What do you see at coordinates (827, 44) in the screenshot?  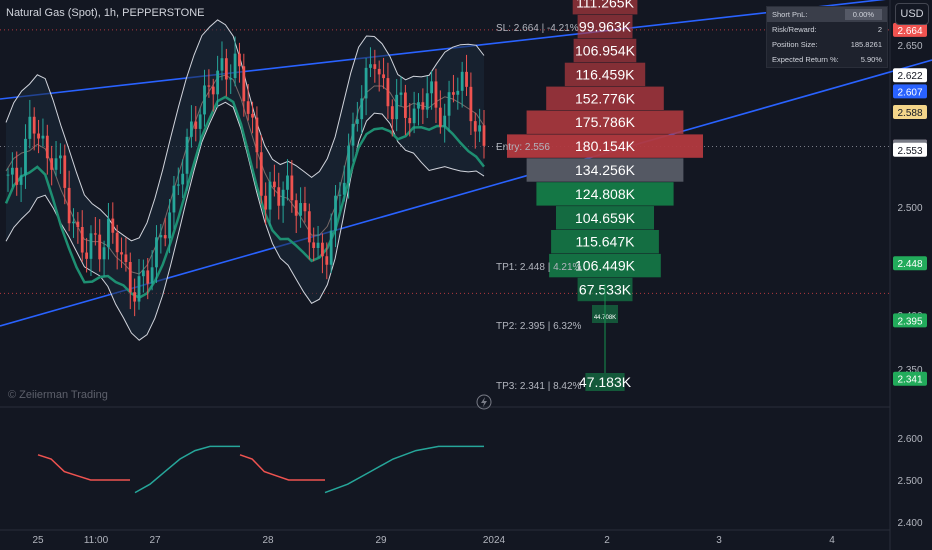 I see `pnl-row-size: Position Size: 185.8261` at bounding box center [827, 44].